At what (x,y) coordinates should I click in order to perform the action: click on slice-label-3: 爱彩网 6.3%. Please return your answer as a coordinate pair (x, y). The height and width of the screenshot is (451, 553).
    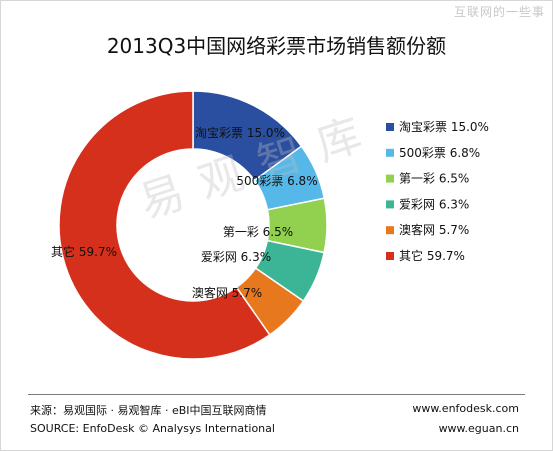
    Looking at the image, I should click on (236, 257).